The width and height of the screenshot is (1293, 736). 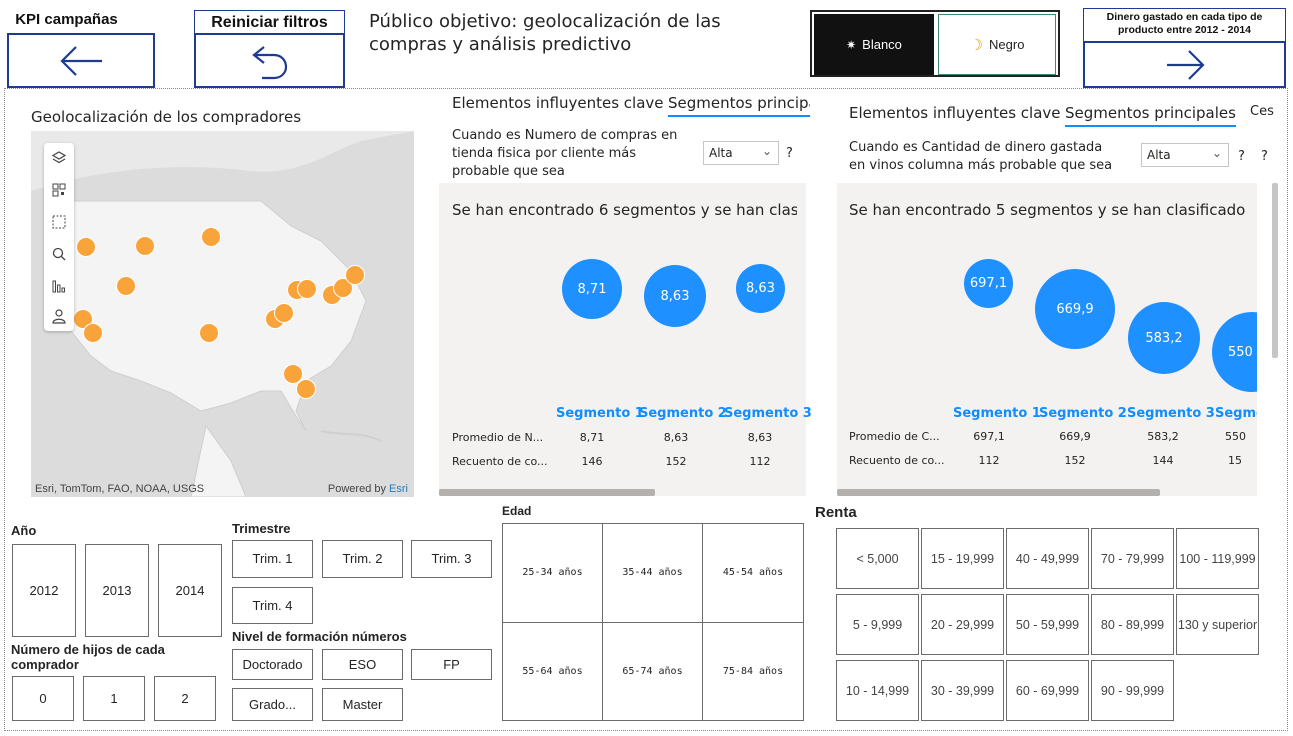 I want to click on qr-select-icon, so click(x=59, y=190).